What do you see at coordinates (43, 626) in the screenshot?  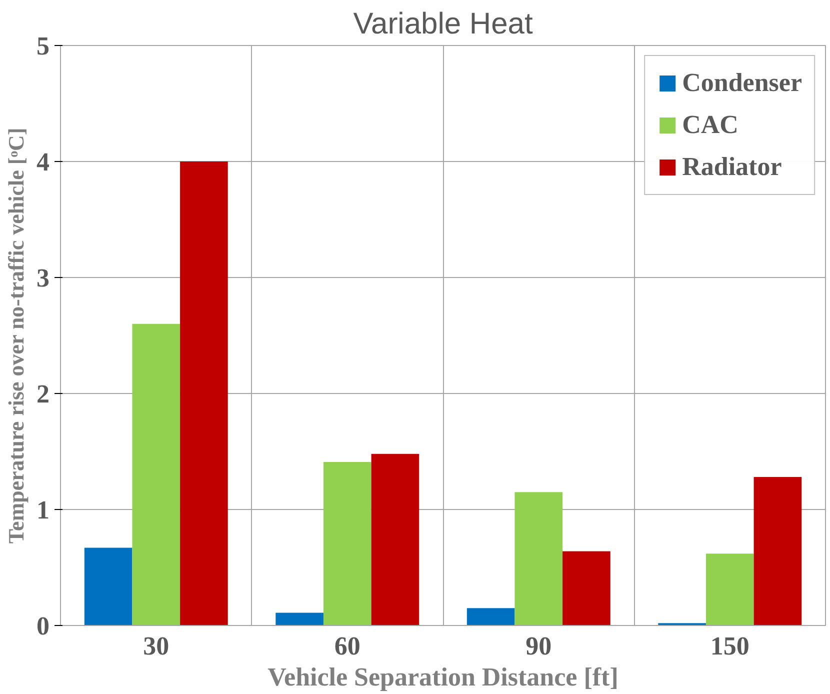 I see `y-tick-label: 0` at bounding box center [43, 626].